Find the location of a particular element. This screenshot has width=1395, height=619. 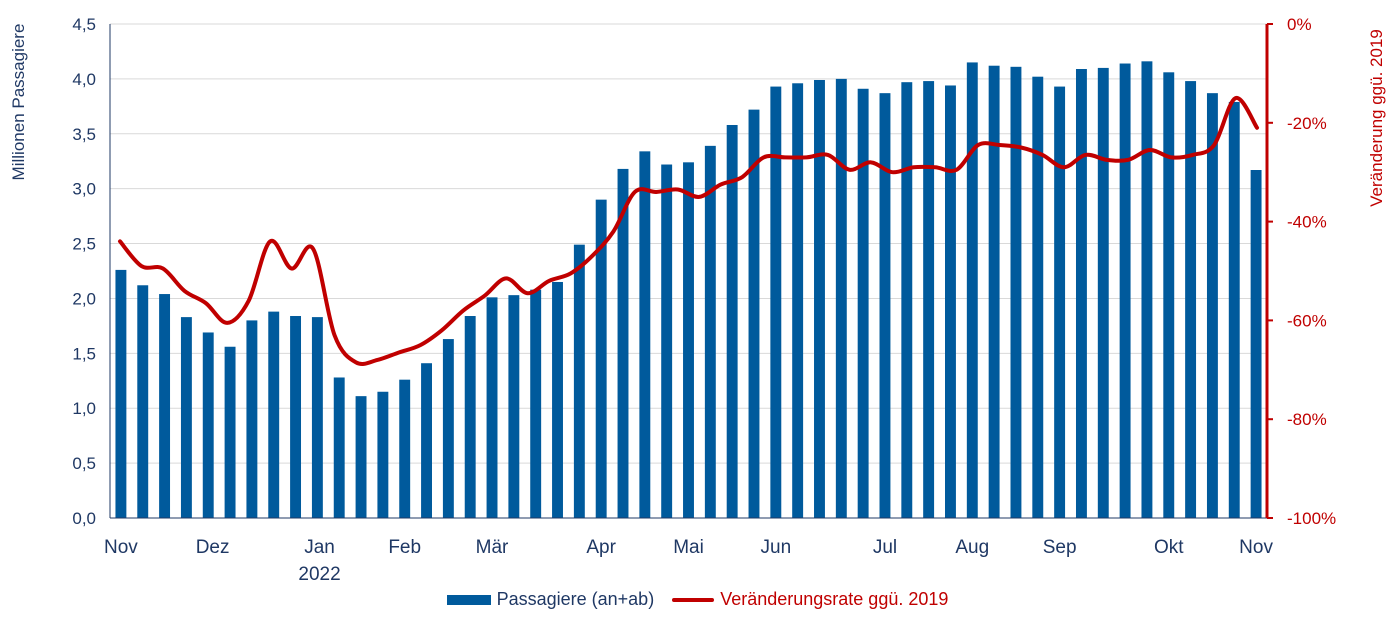

left-axis-ticks: 0,0 0,5 1,0 1,5 2,0 2,5 3,0 3,5 4,0 4,5 is located at coordinates (84, 271).